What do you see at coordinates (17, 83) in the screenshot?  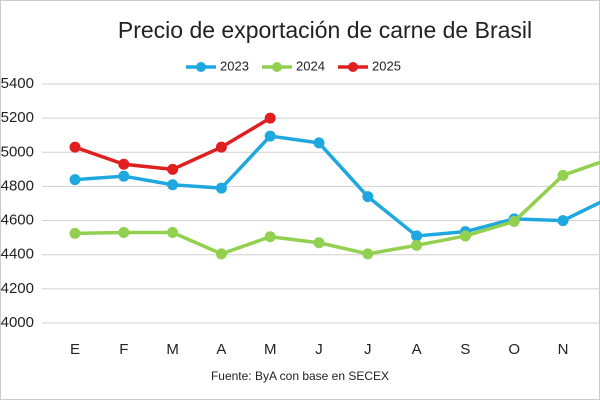 I see `y-tick-label: 5400` at bounding box center [17, 83].